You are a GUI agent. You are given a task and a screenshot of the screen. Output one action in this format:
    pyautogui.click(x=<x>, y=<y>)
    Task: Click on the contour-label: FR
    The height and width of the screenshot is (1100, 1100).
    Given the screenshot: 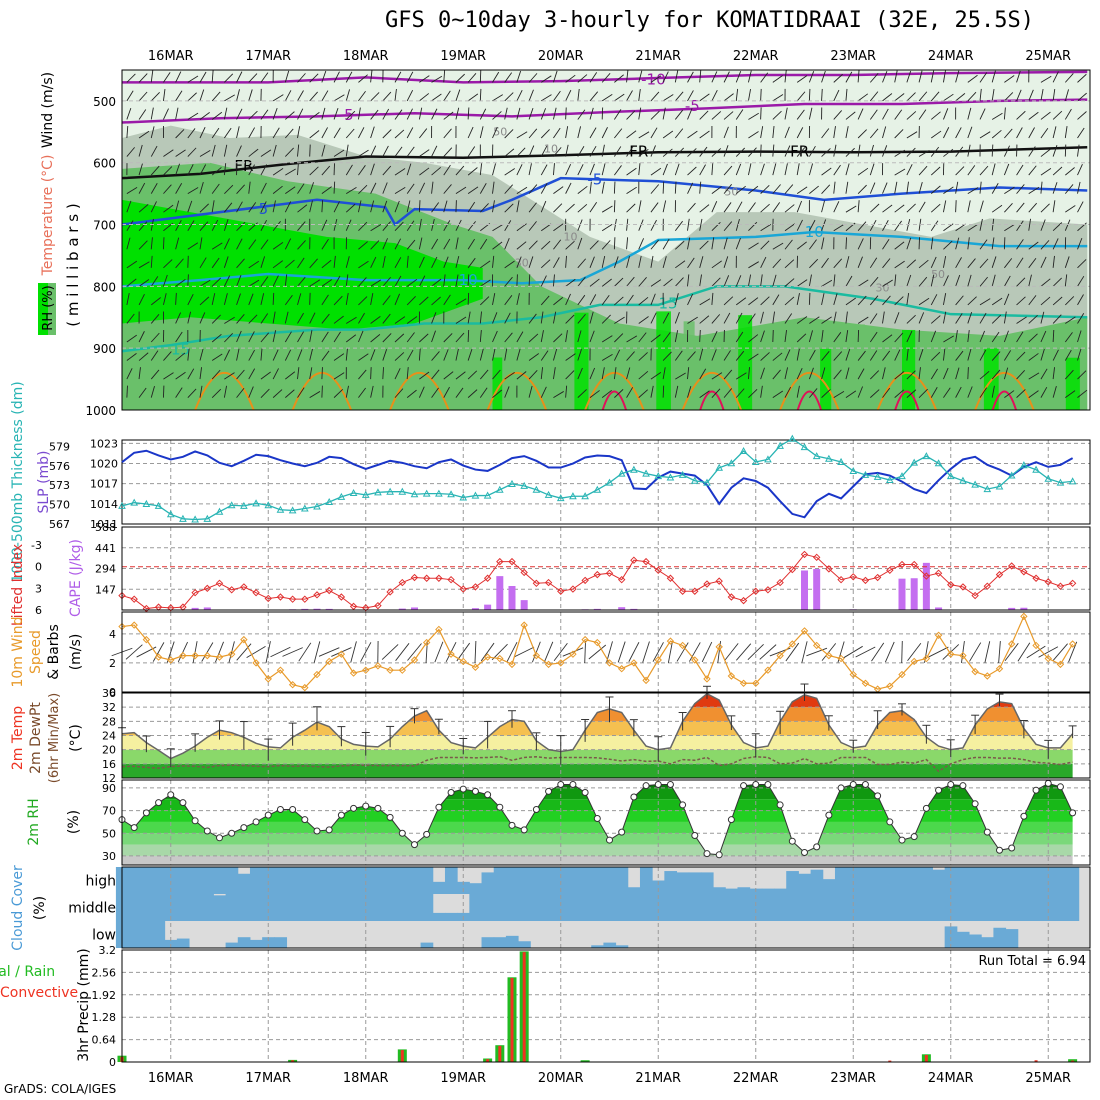 What is the action you would take?
    pyautogui.click(x=243, y=166)
    